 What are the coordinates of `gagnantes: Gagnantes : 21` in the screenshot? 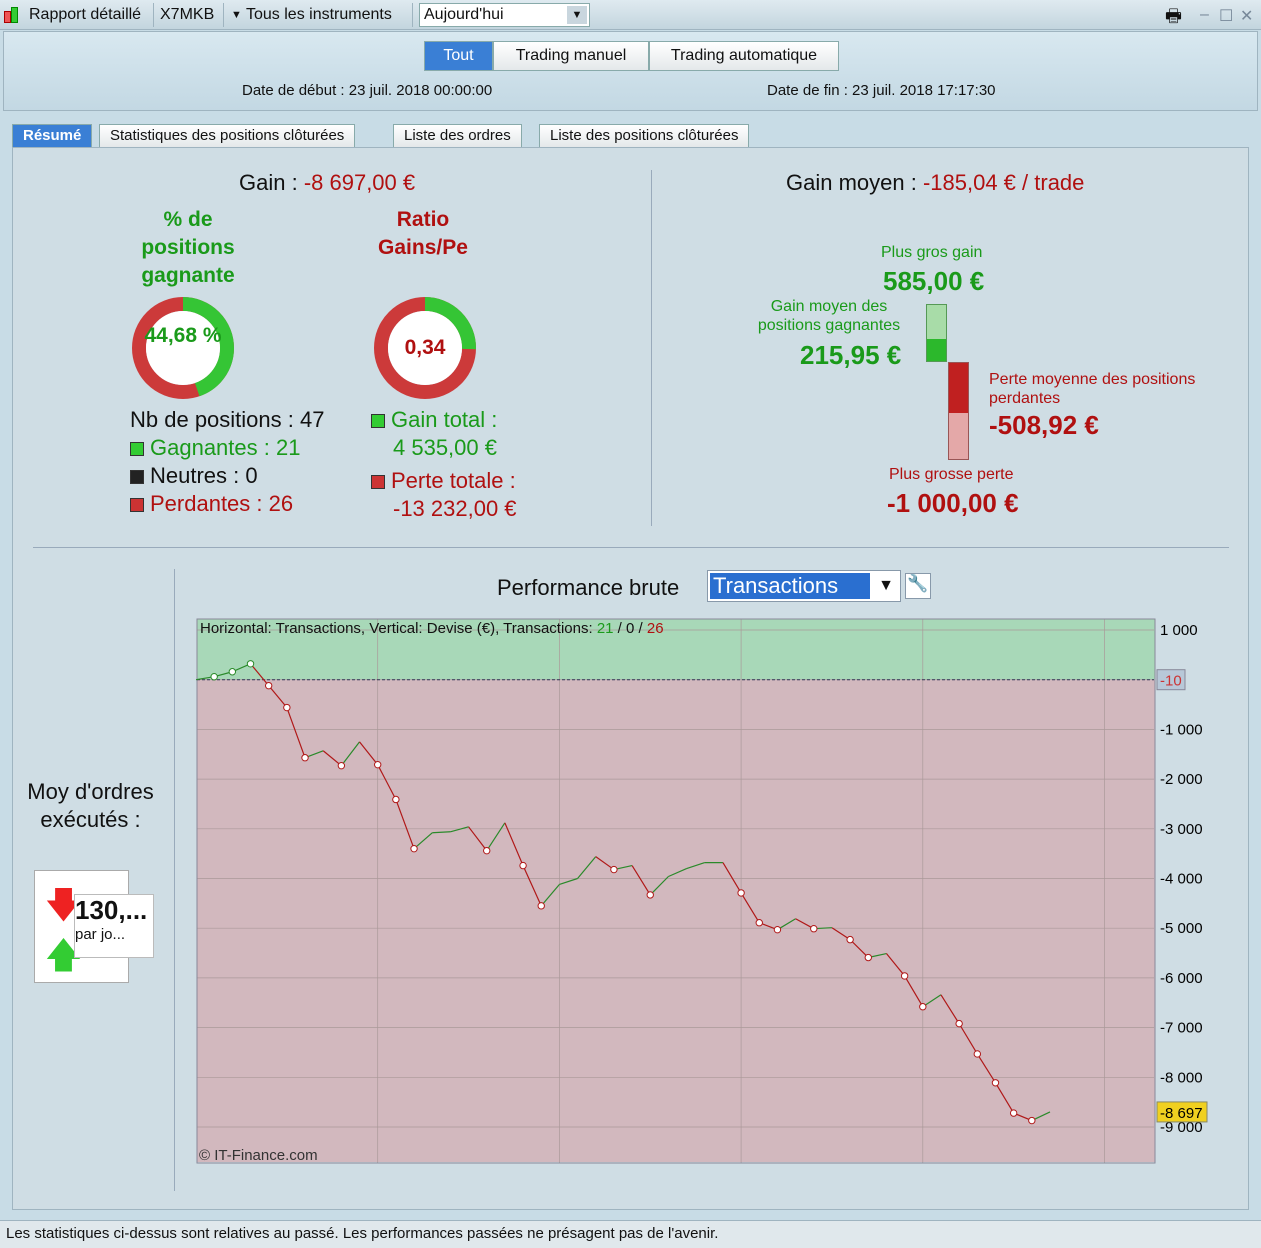 It's located at (225, 447).